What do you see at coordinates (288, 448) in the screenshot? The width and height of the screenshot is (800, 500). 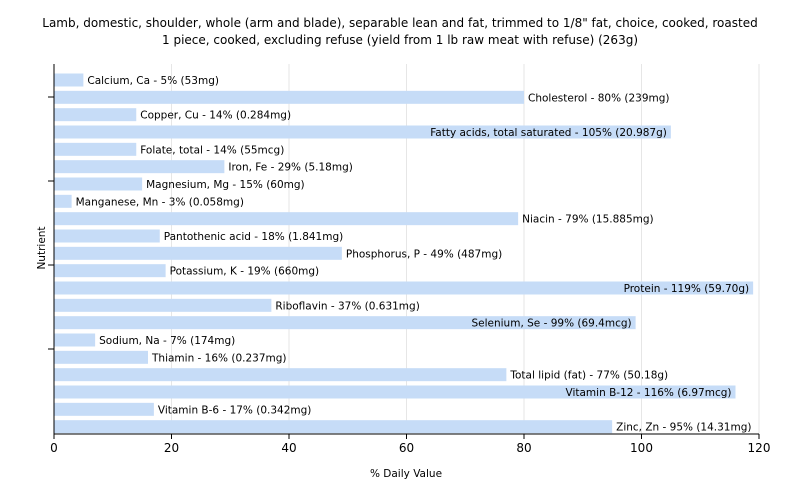 I see `x-tick-label: 40` at bounding box center [288, 448].